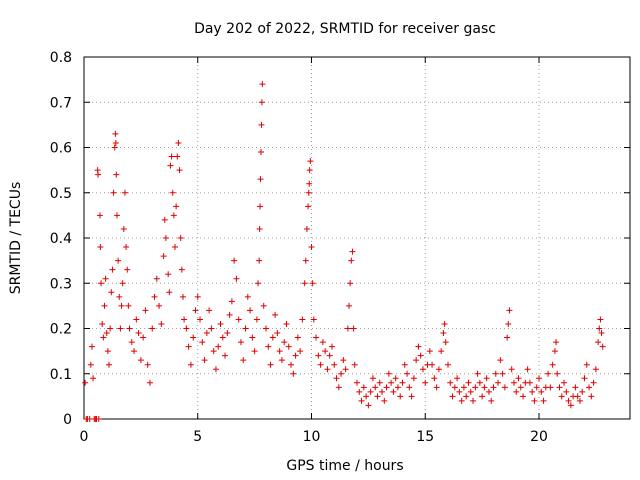 Image resolution: width=640 pixels, height=480 pixels. I want to click on x-tick-label: 0, so click(84, 437).